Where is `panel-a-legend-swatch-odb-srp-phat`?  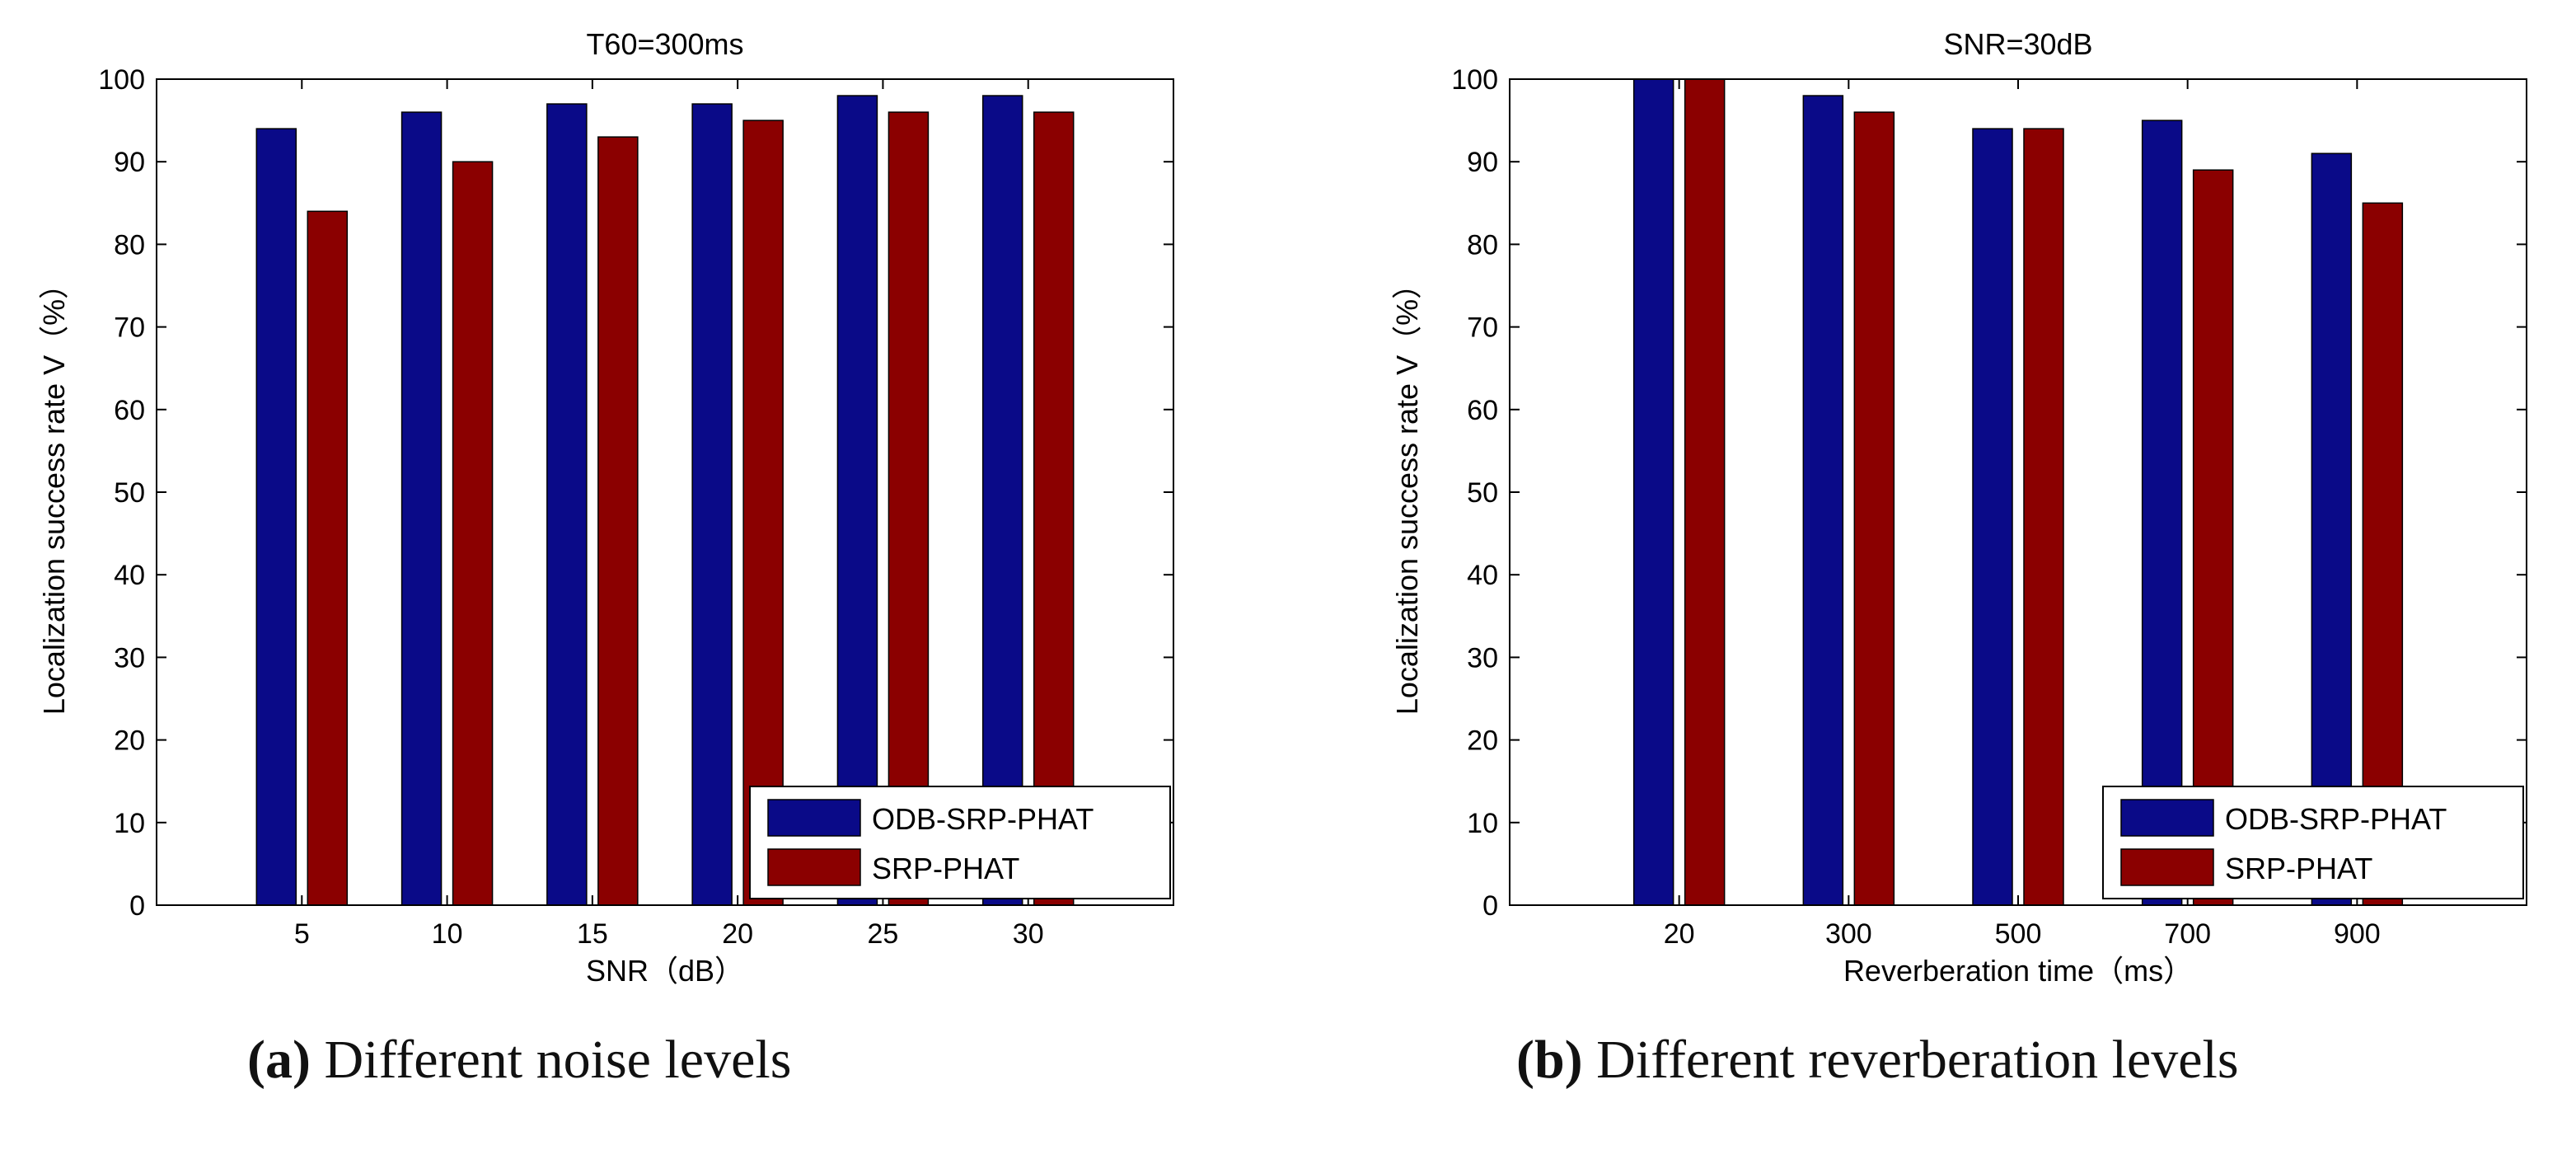
panel-a-legend-swatch-odb-srp-phat is located at coordinates (814, 818).